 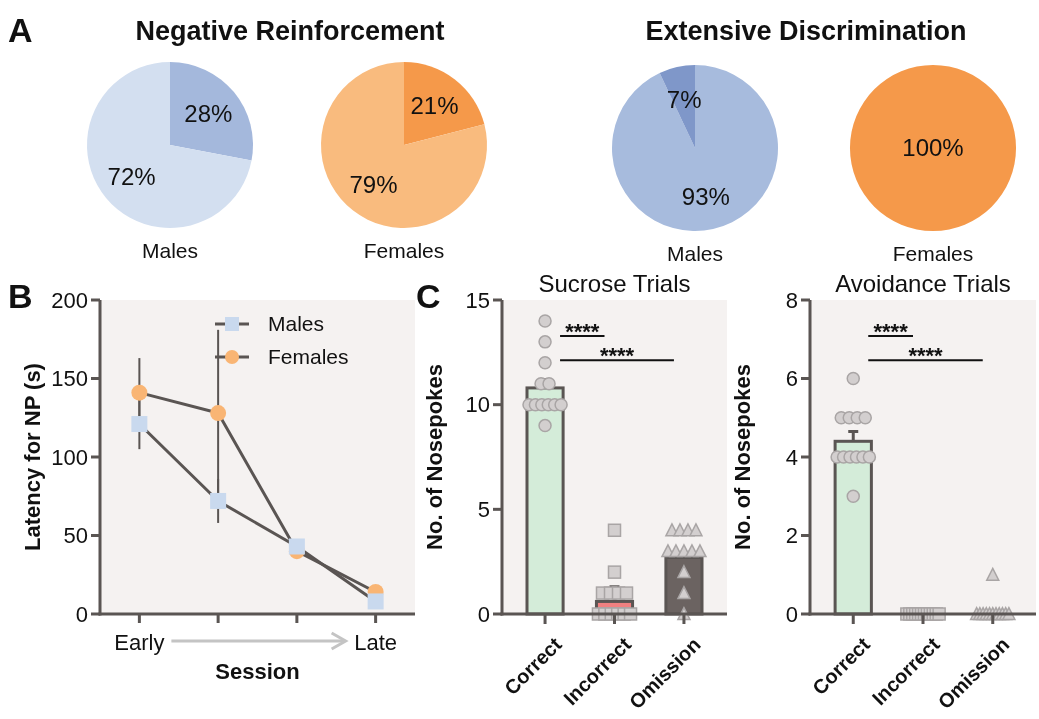 I want to click on y-tick-label: 150, so click(x=69, y=379).